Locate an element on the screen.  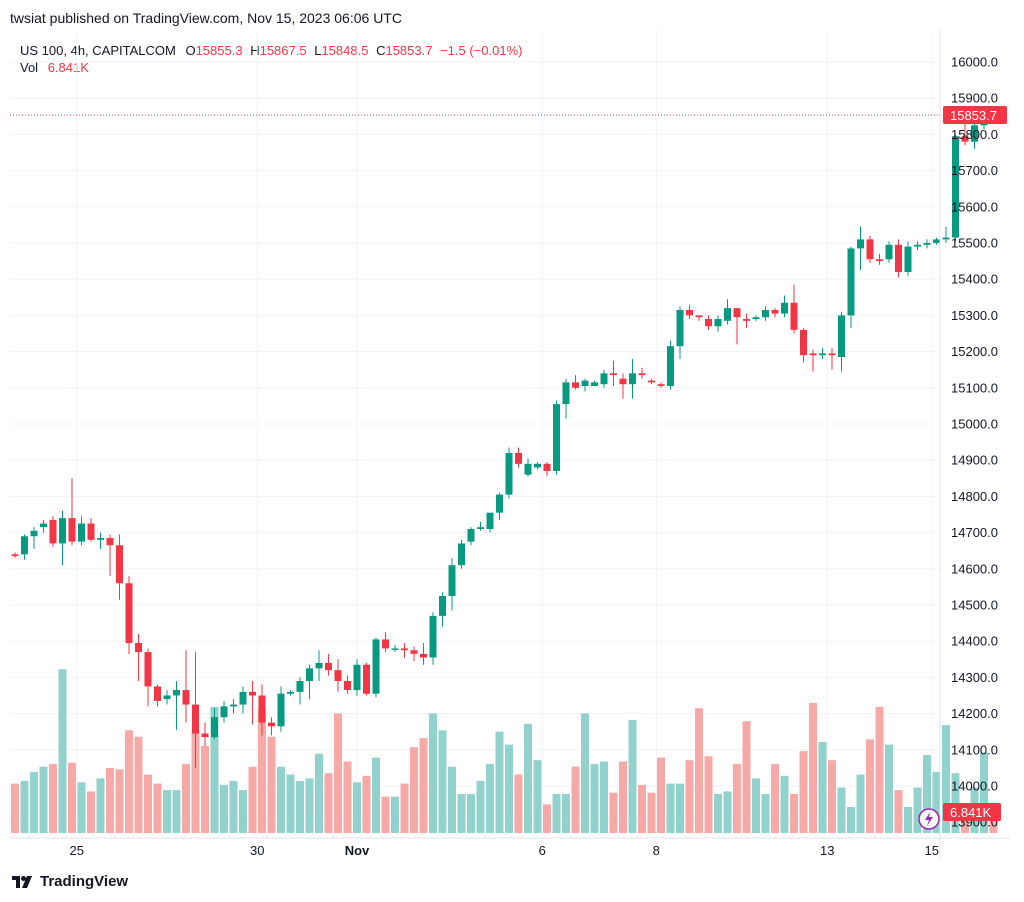
symbol-label: US 100, 4h, CAPITALCOM is located at coordinates (98, 50).